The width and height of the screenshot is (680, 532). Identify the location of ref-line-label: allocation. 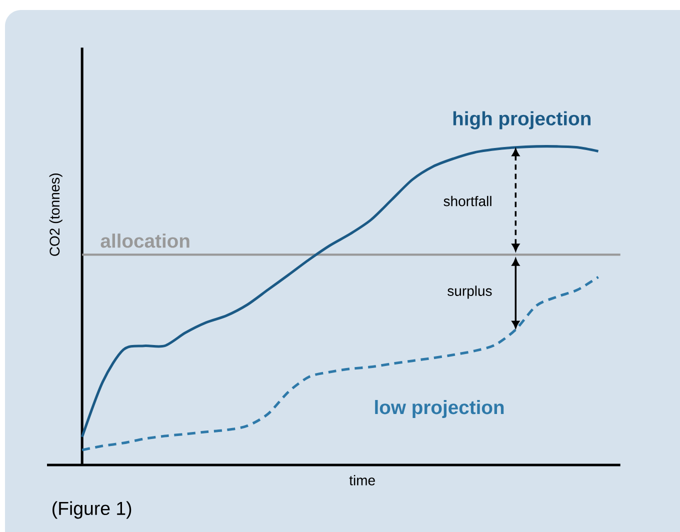
(145, 241).